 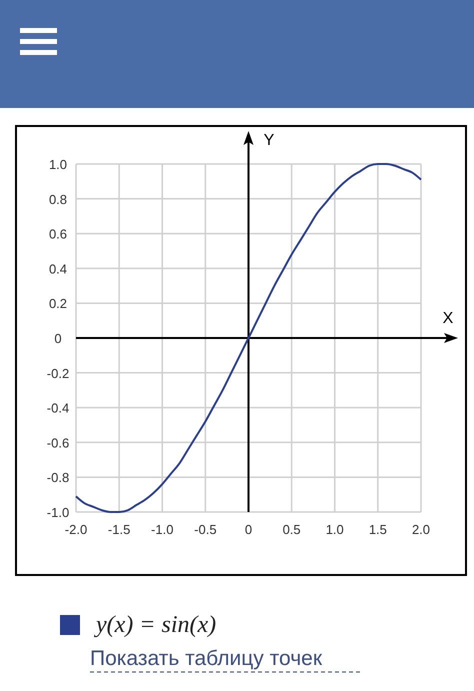 What do you see at coordinates (448, 318) in the screenshot?
I see `x-axis-title: X` at bounding box center [448, 318].